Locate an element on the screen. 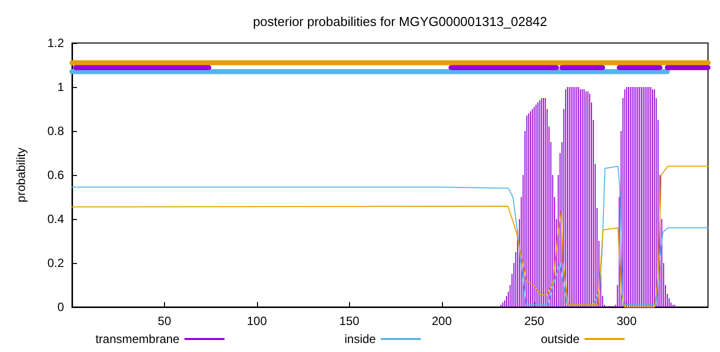 This screenshot has height=352, width=720. x-tick-label: 250 is located at coordinates (534, 321).